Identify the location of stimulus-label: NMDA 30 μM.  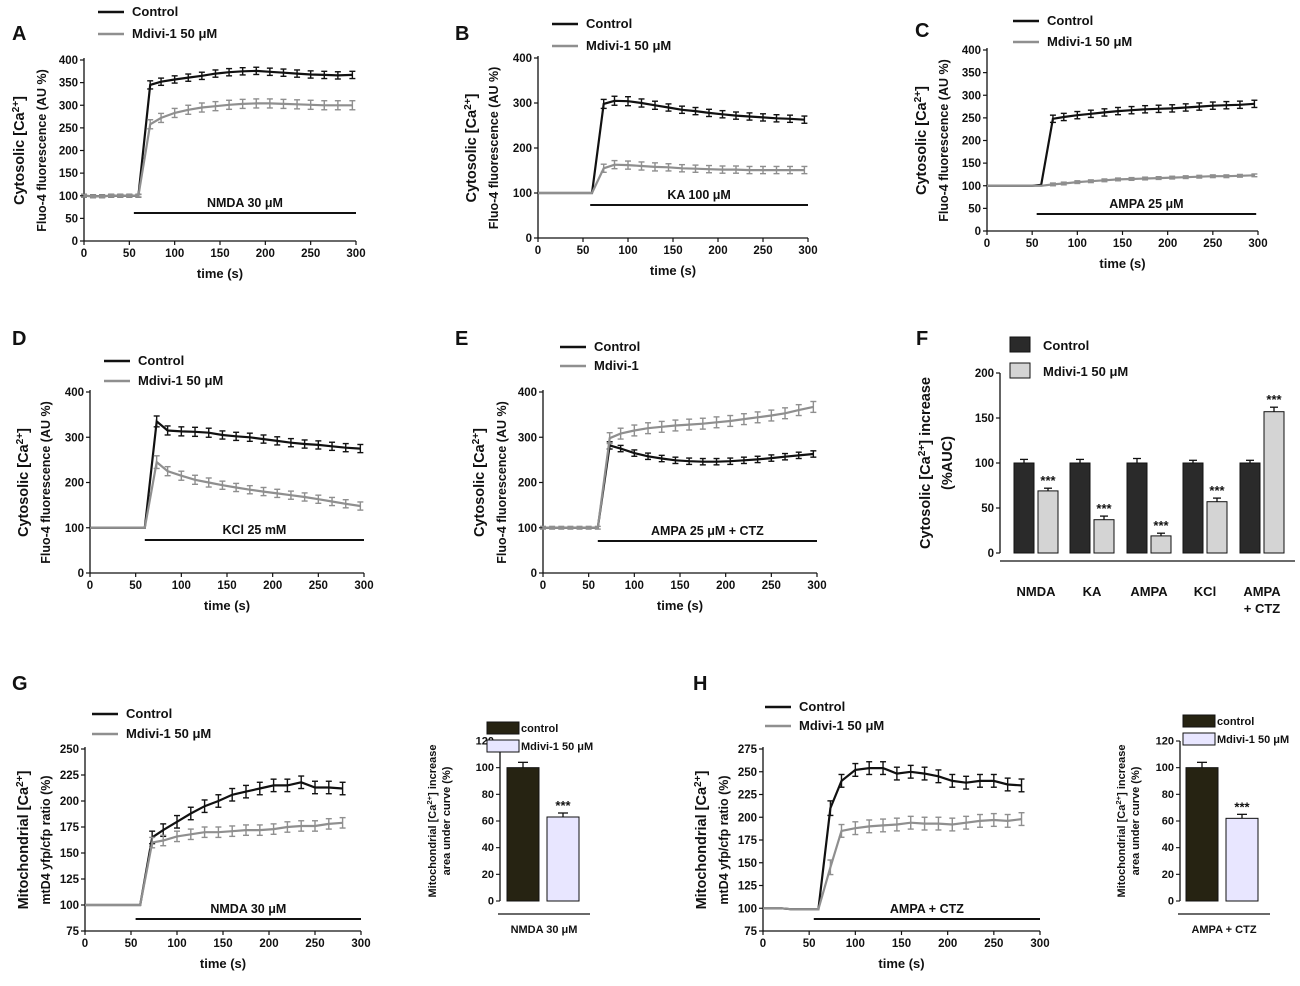
(248, 909).